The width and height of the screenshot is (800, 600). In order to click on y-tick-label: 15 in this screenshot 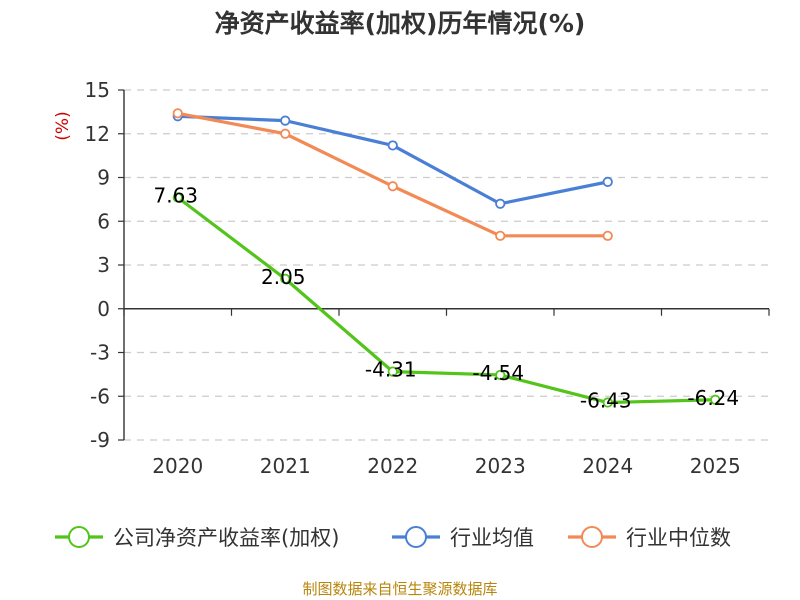, I will do `click(97, 90)`.